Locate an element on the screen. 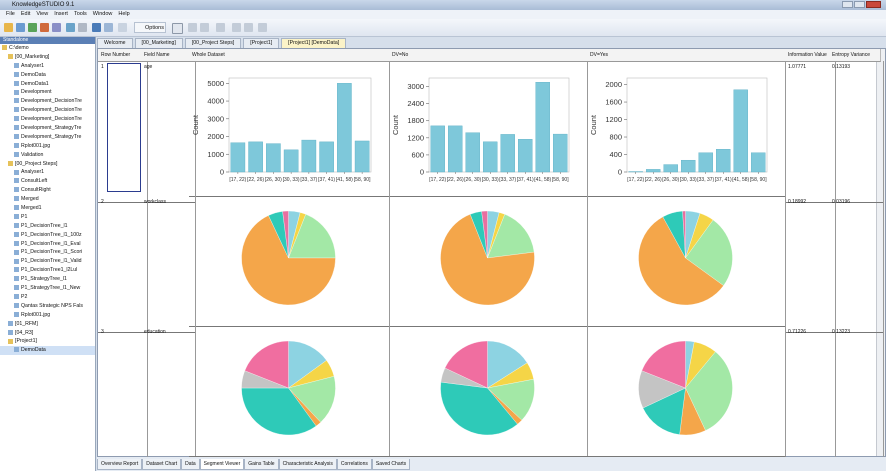 Image resolution: width=886 pixels, height=471 pixels. y-tick-label: 600 is located at coordinates (417, 154).